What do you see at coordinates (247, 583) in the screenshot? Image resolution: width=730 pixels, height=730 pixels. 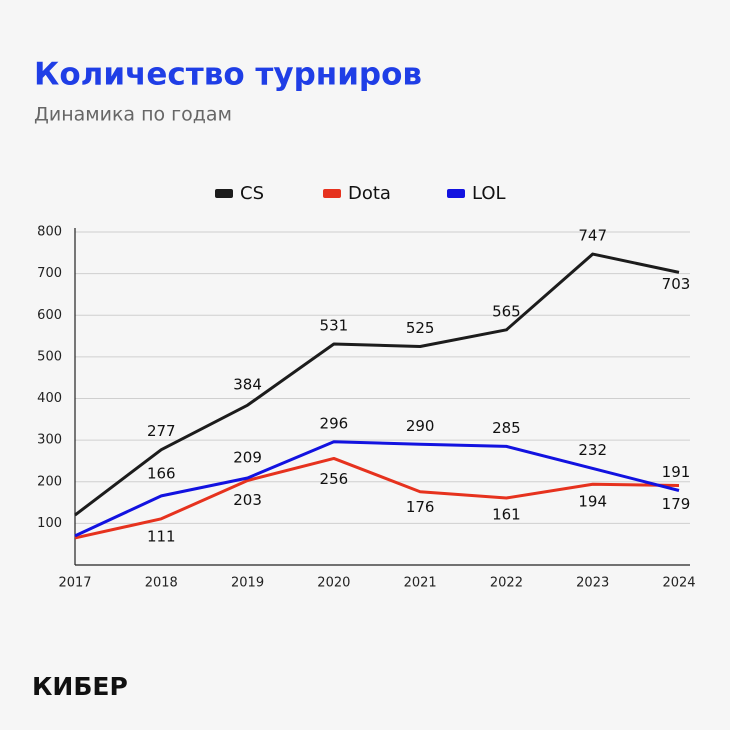 I see `x-tick-label: 2019` at bounding box center [247, 583].